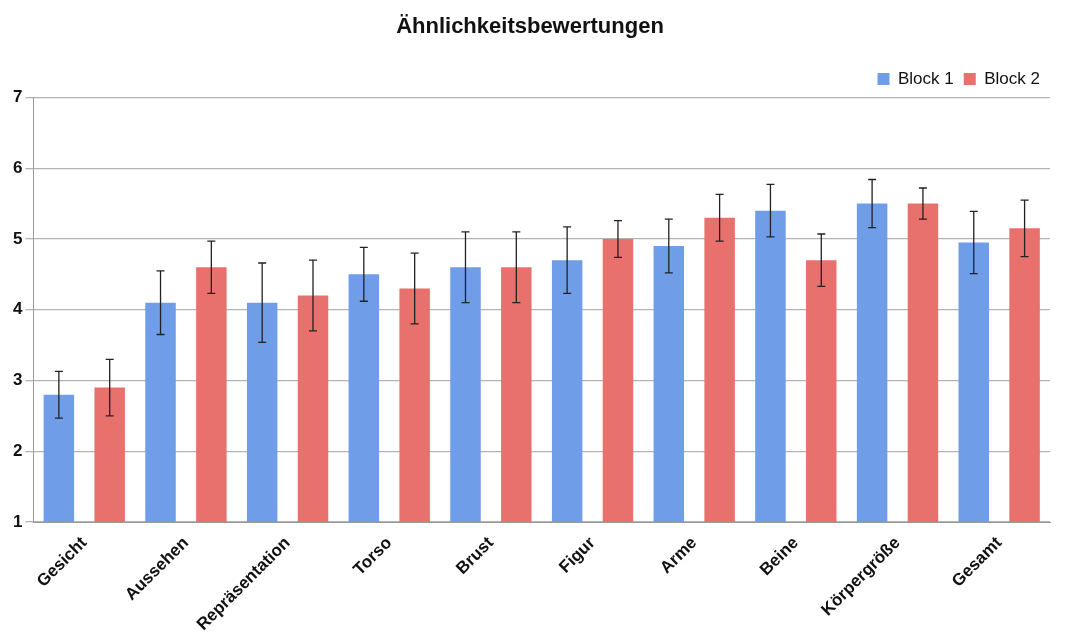  What do you see at coordinates (17, 380) in the screenshot?
I see `y-tick-label: 3` at bounding box center [17, 380].